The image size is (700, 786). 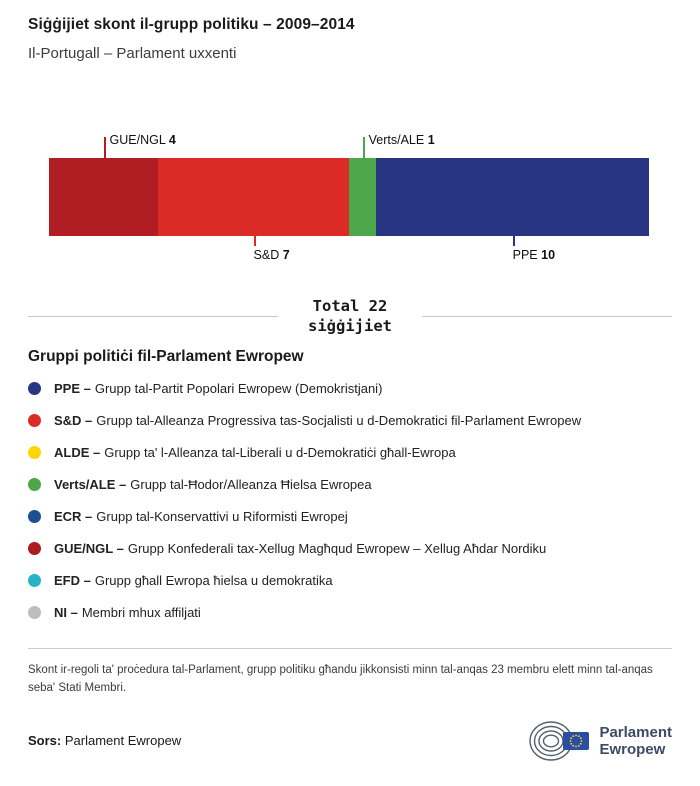 What do you see at coordinates (559, 741) in the screenshot?
I see `hemicycle-logo-icon` at bounding box center [559, 741].